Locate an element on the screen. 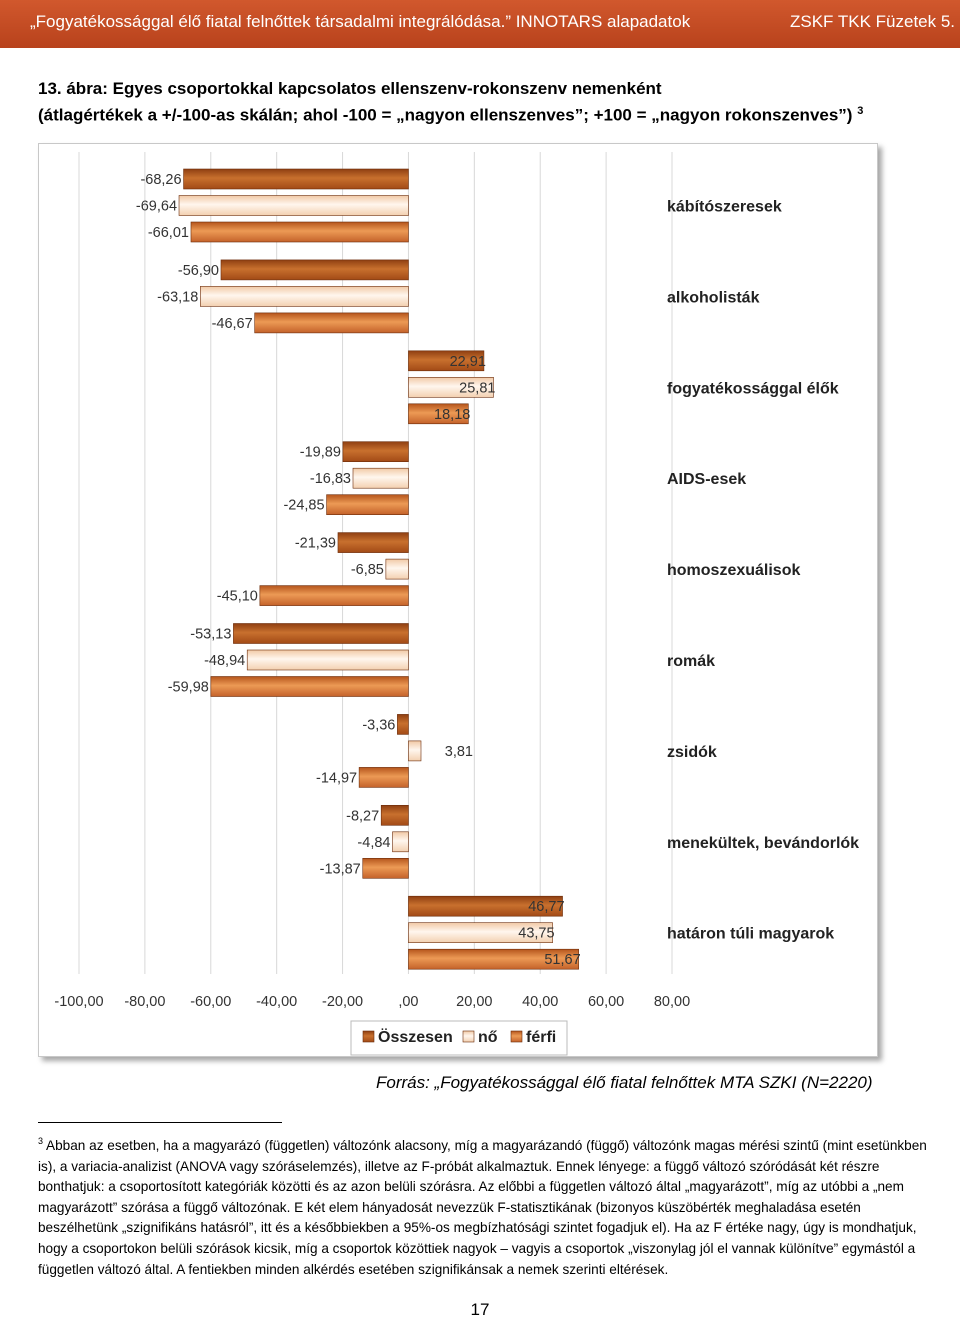 Image resolution: width=960 pixels, height=1320 pixels. legend-box is located at coordinates (459, 1038).